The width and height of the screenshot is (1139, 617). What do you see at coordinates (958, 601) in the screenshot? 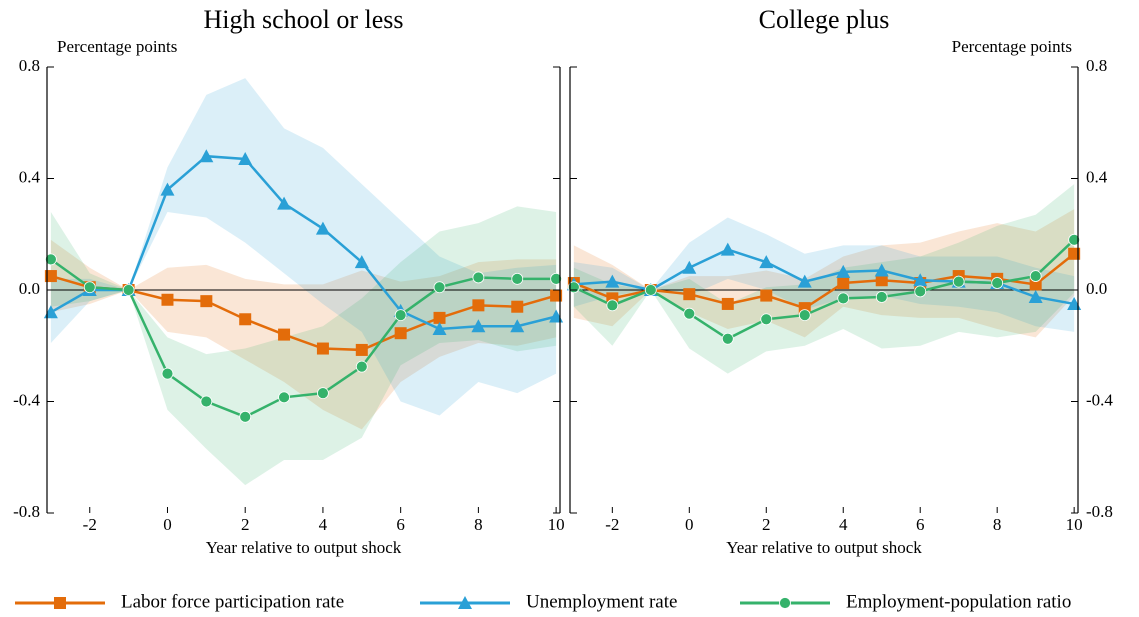
I see `legend-label: Employment-population ratio` at bounding box center [958, 601].